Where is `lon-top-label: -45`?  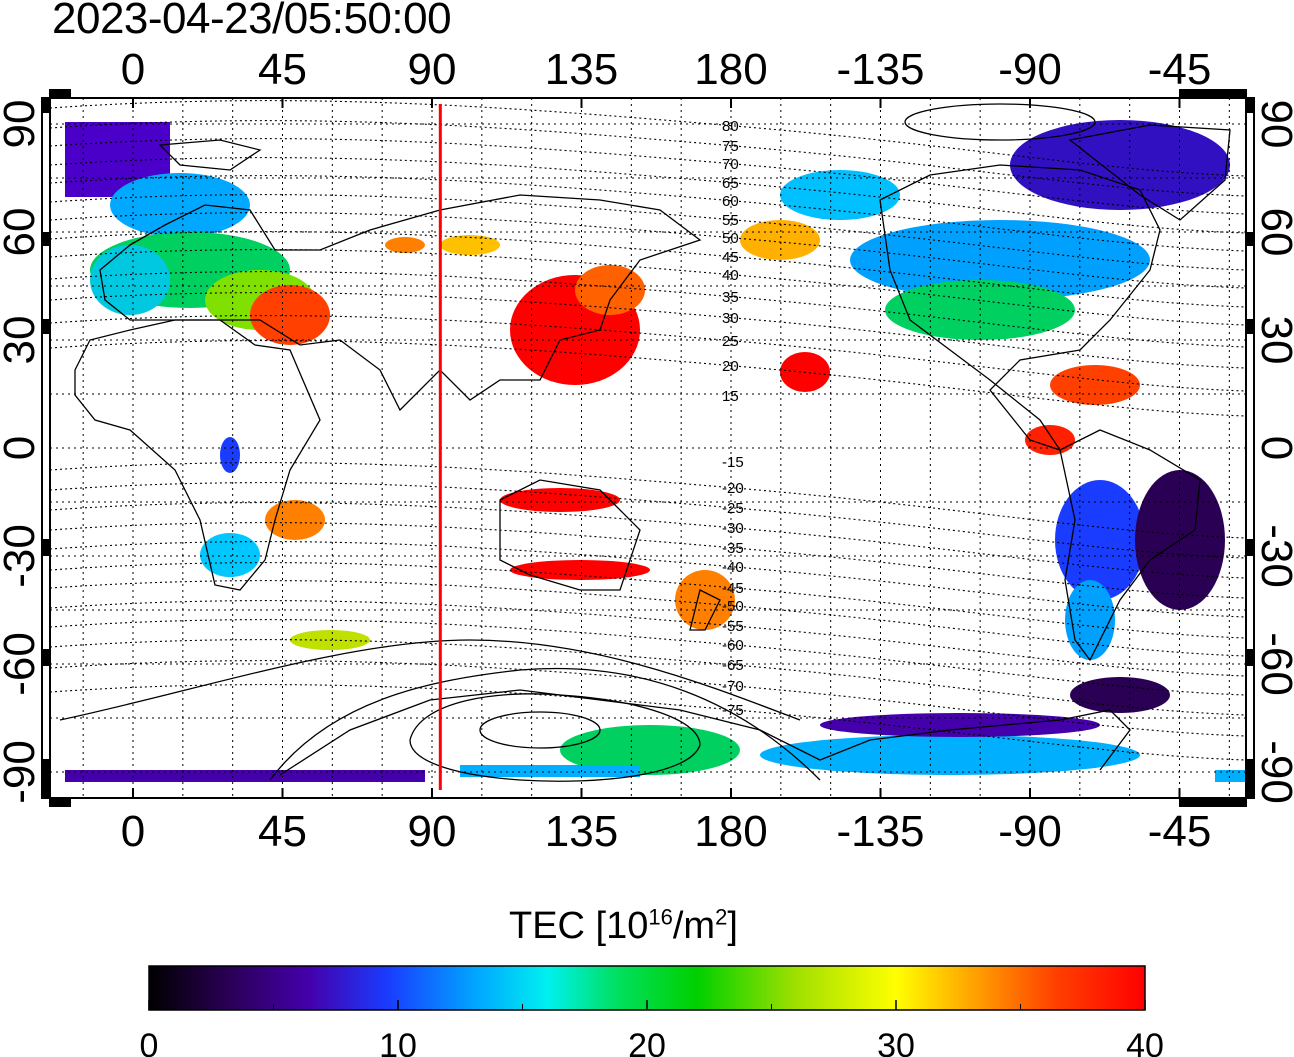 lon-top-label: -45 is located at coordinates (1180, 69).